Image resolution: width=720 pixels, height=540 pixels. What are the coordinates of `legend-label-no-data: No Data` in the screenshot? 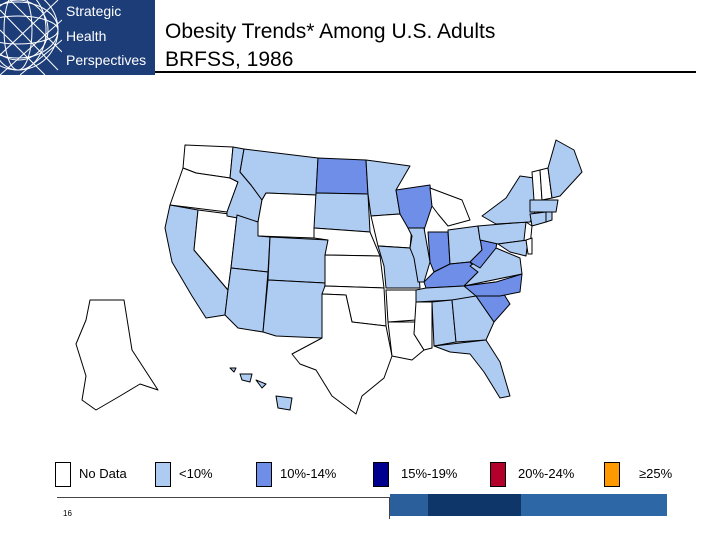 It's located at (103, 473).